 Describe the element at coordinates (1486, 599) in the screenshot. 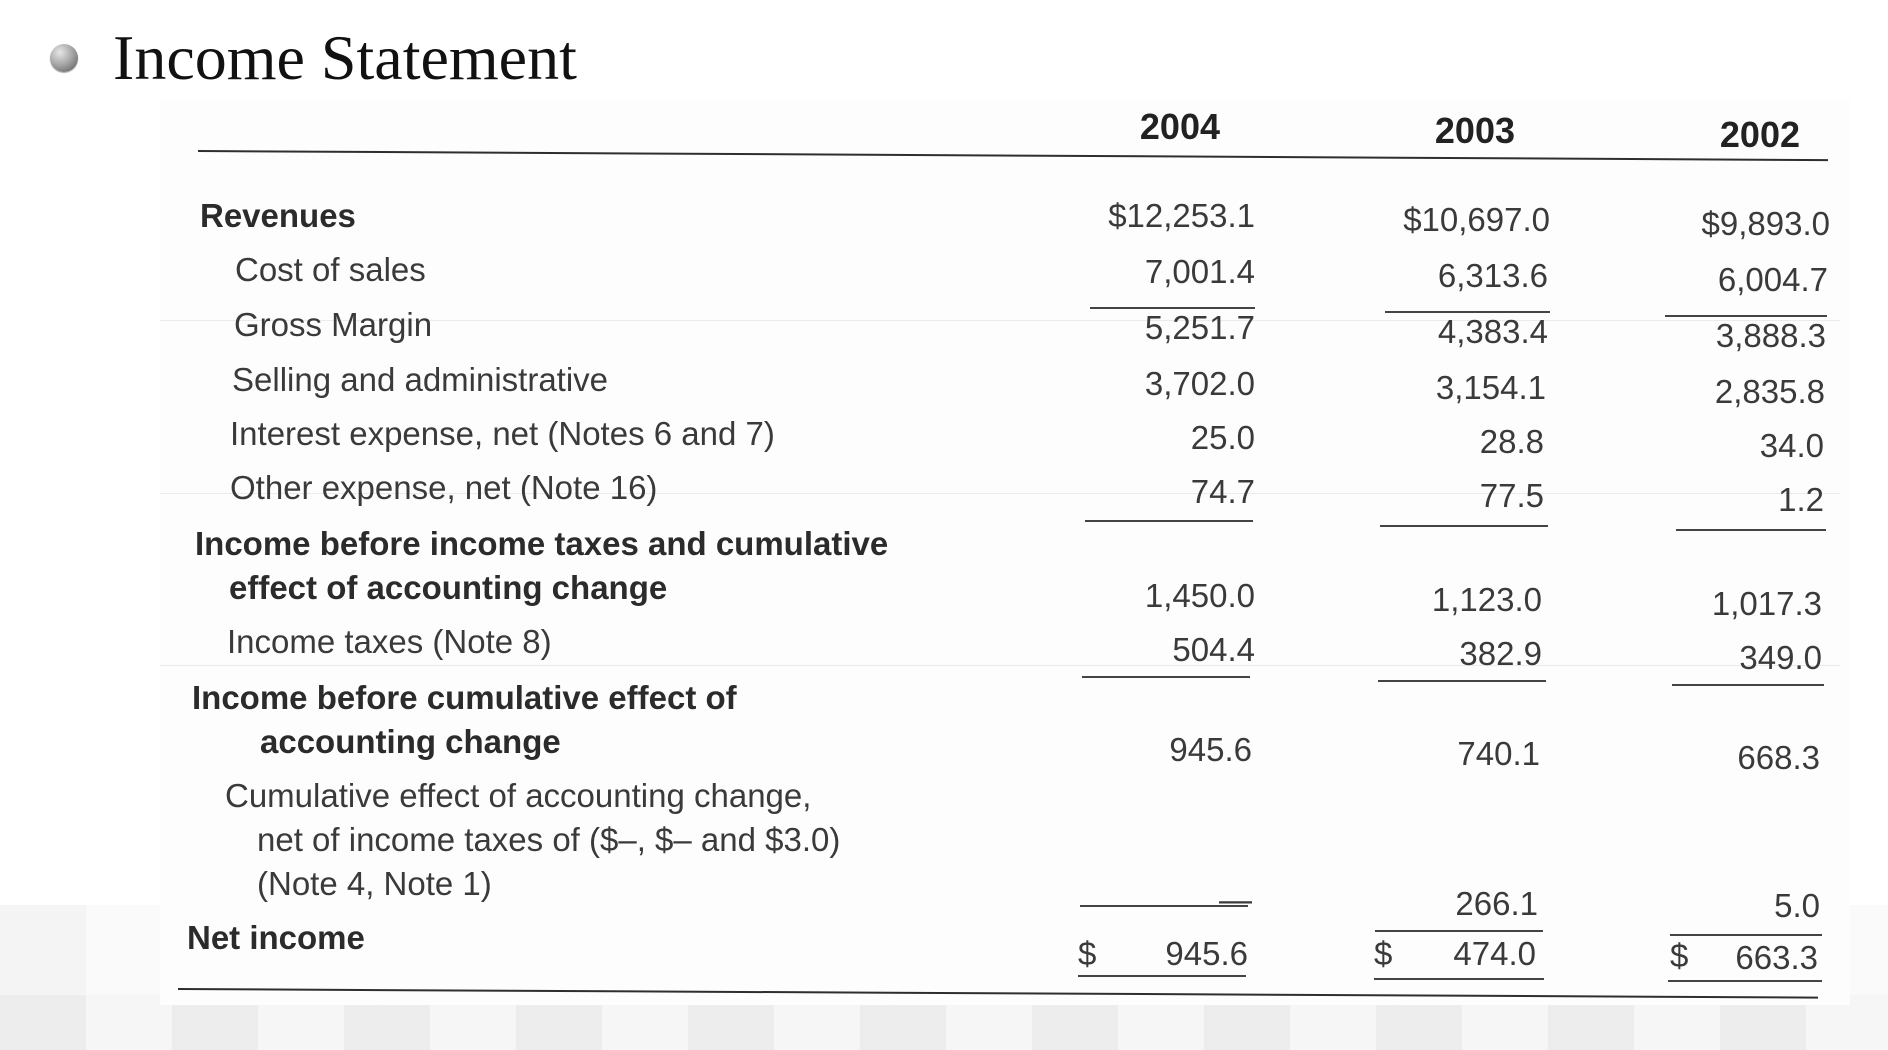

I see `cell-income-before-taxes-2003: 1,123.0` at that location.